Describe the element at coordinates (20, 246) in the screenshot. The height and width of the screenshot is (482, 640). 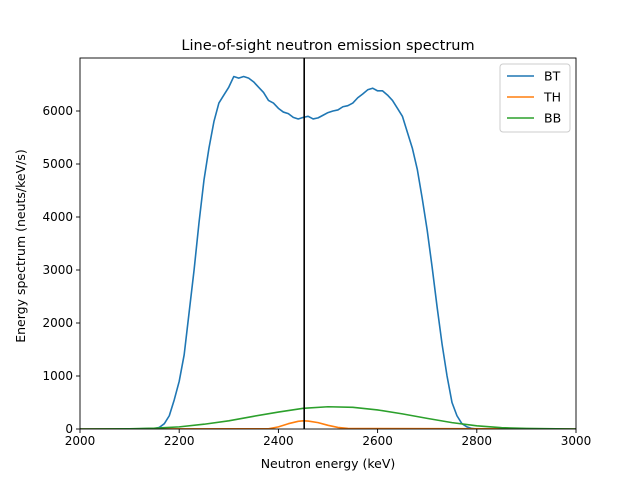
I see `y-axis-label: Energy spectrum (neuts/keV/s)` at that location.